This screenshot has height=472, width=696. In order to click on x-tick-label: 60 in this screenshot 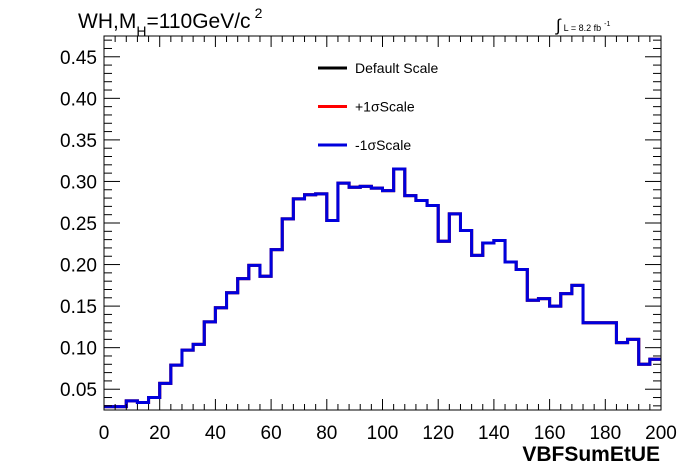, I will do `click(271, 433)`.